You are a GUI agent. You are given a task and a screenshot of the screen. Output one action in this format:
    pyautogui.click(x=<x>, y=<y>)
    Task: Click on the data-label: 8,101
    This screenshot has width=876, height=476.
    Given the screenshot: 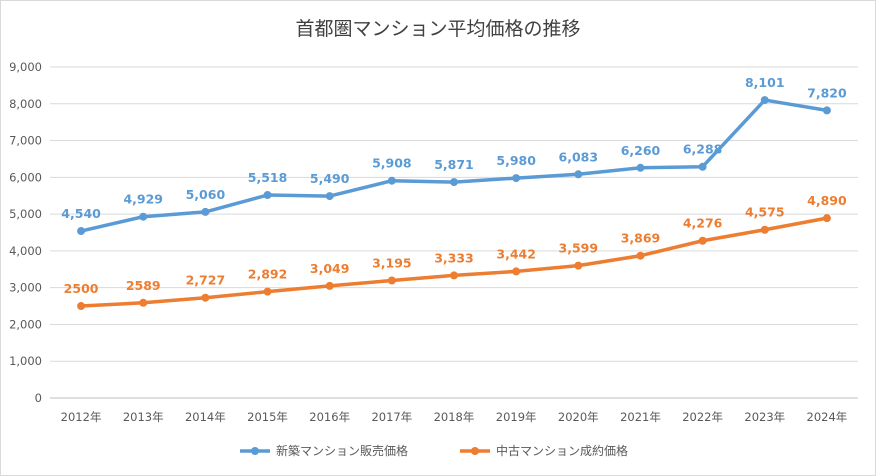 What is the action you would take?
    pyautogui.click(x=765, y=82)
    